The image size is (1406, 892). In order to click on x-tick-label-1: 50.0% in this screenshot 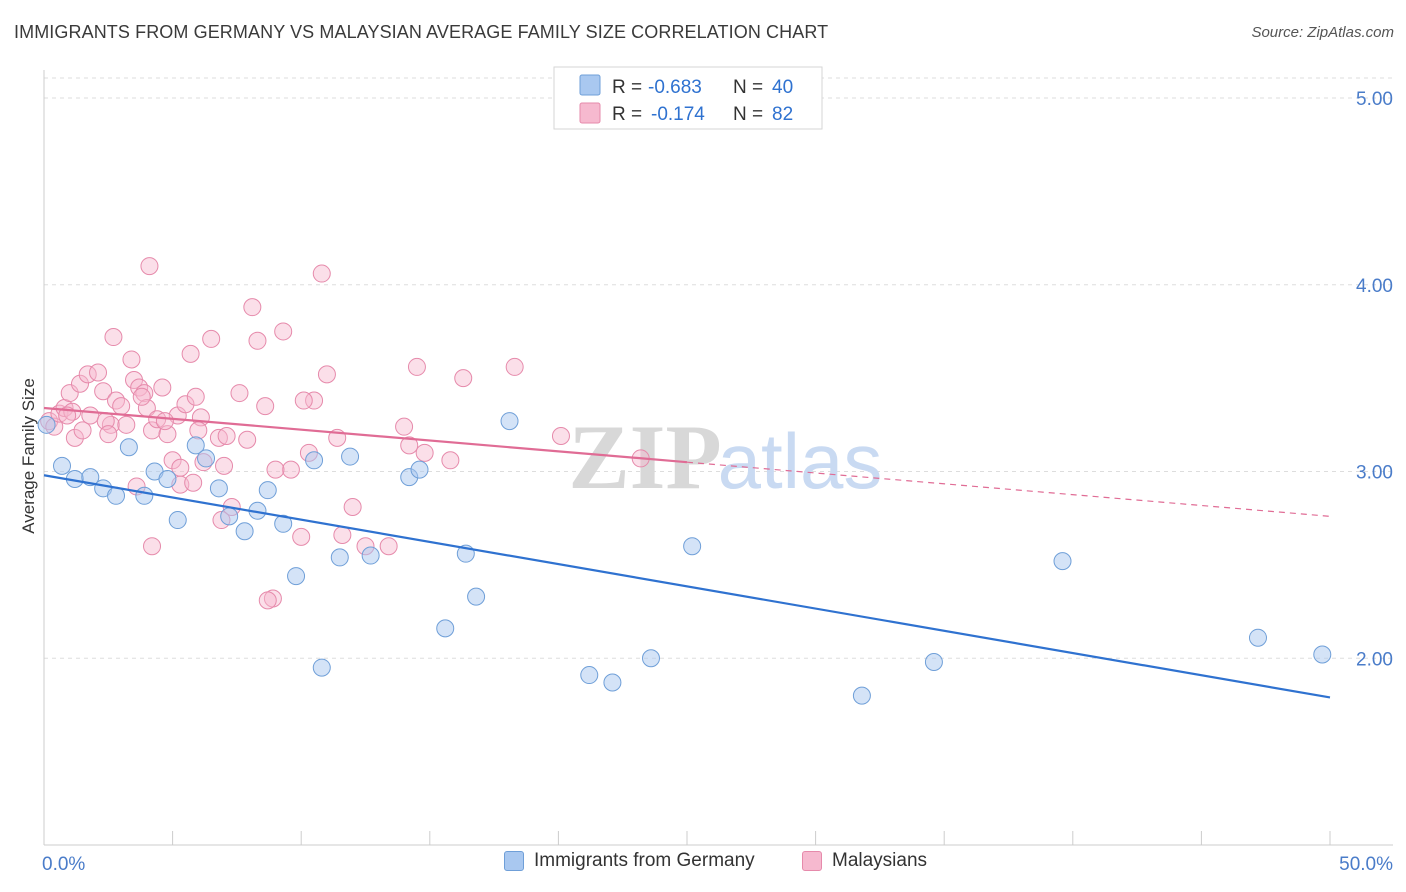, I will do `click(1366, 864)`.